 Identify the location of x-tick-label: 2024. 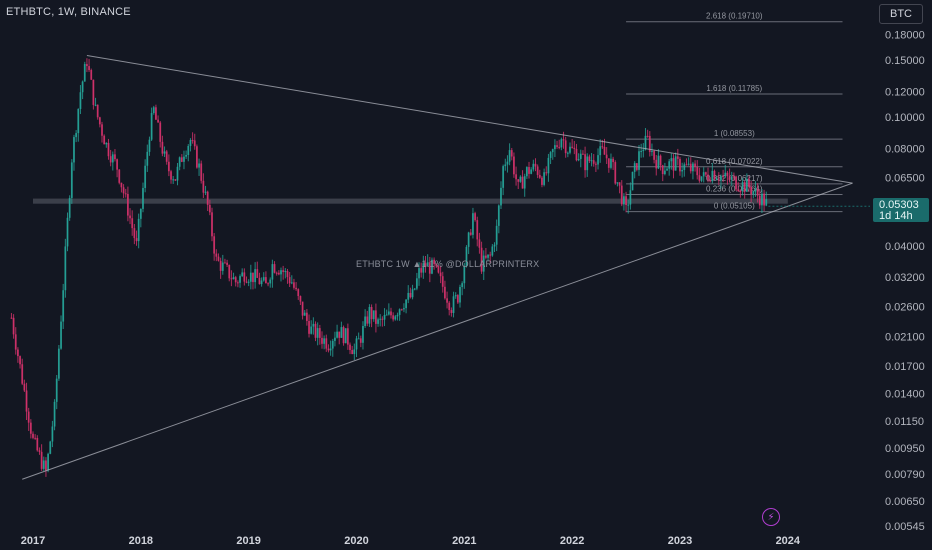
(788, 541).